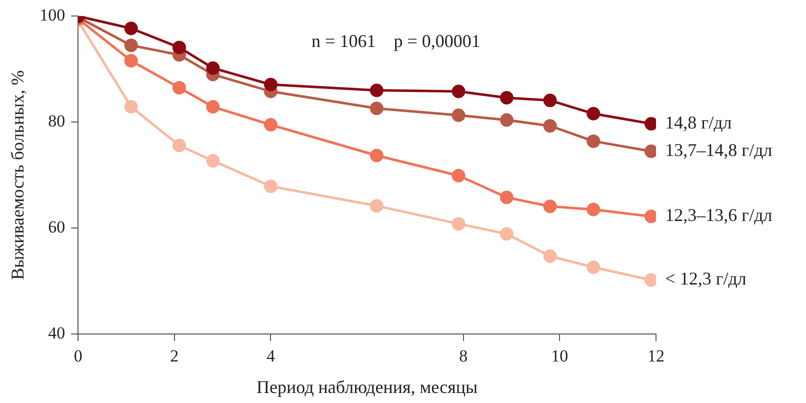 The width and height of the screenshot is (806, 403). I want to click on x-tick-label: 4, so click(271, 356).